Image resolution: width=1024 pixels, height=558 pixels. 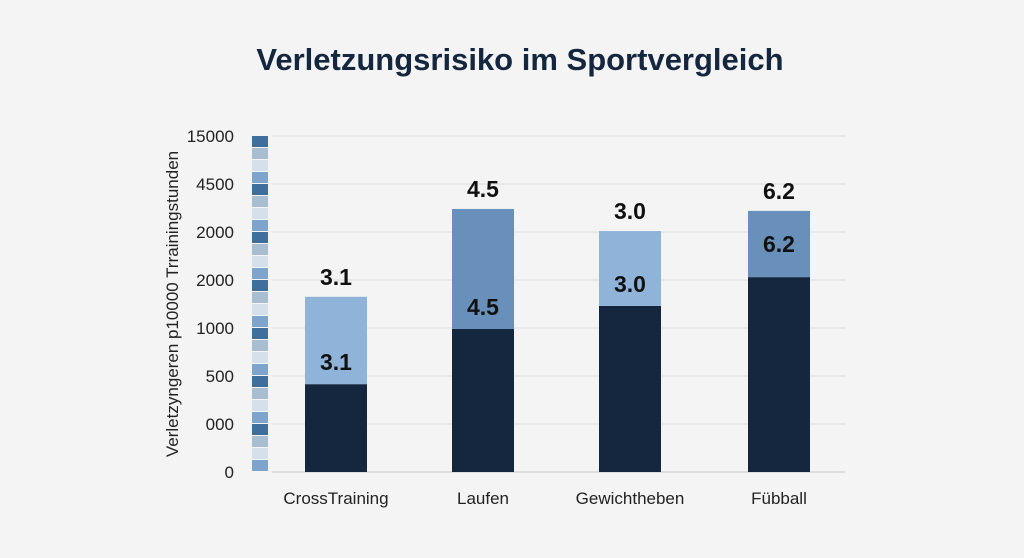 I want to click on y-tick-label: 000, so click(x=220, y=424).